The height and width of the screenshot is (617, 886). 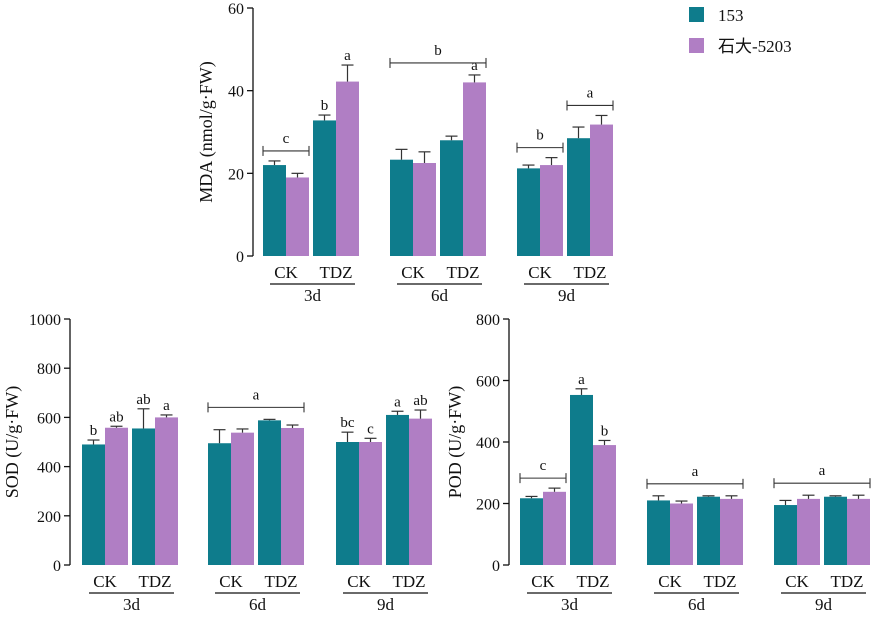 What do you see at coordinates (45, 320) in the screenshot?
I see `sod-y-tick-label: 1000` at bounding box center [45, 320].